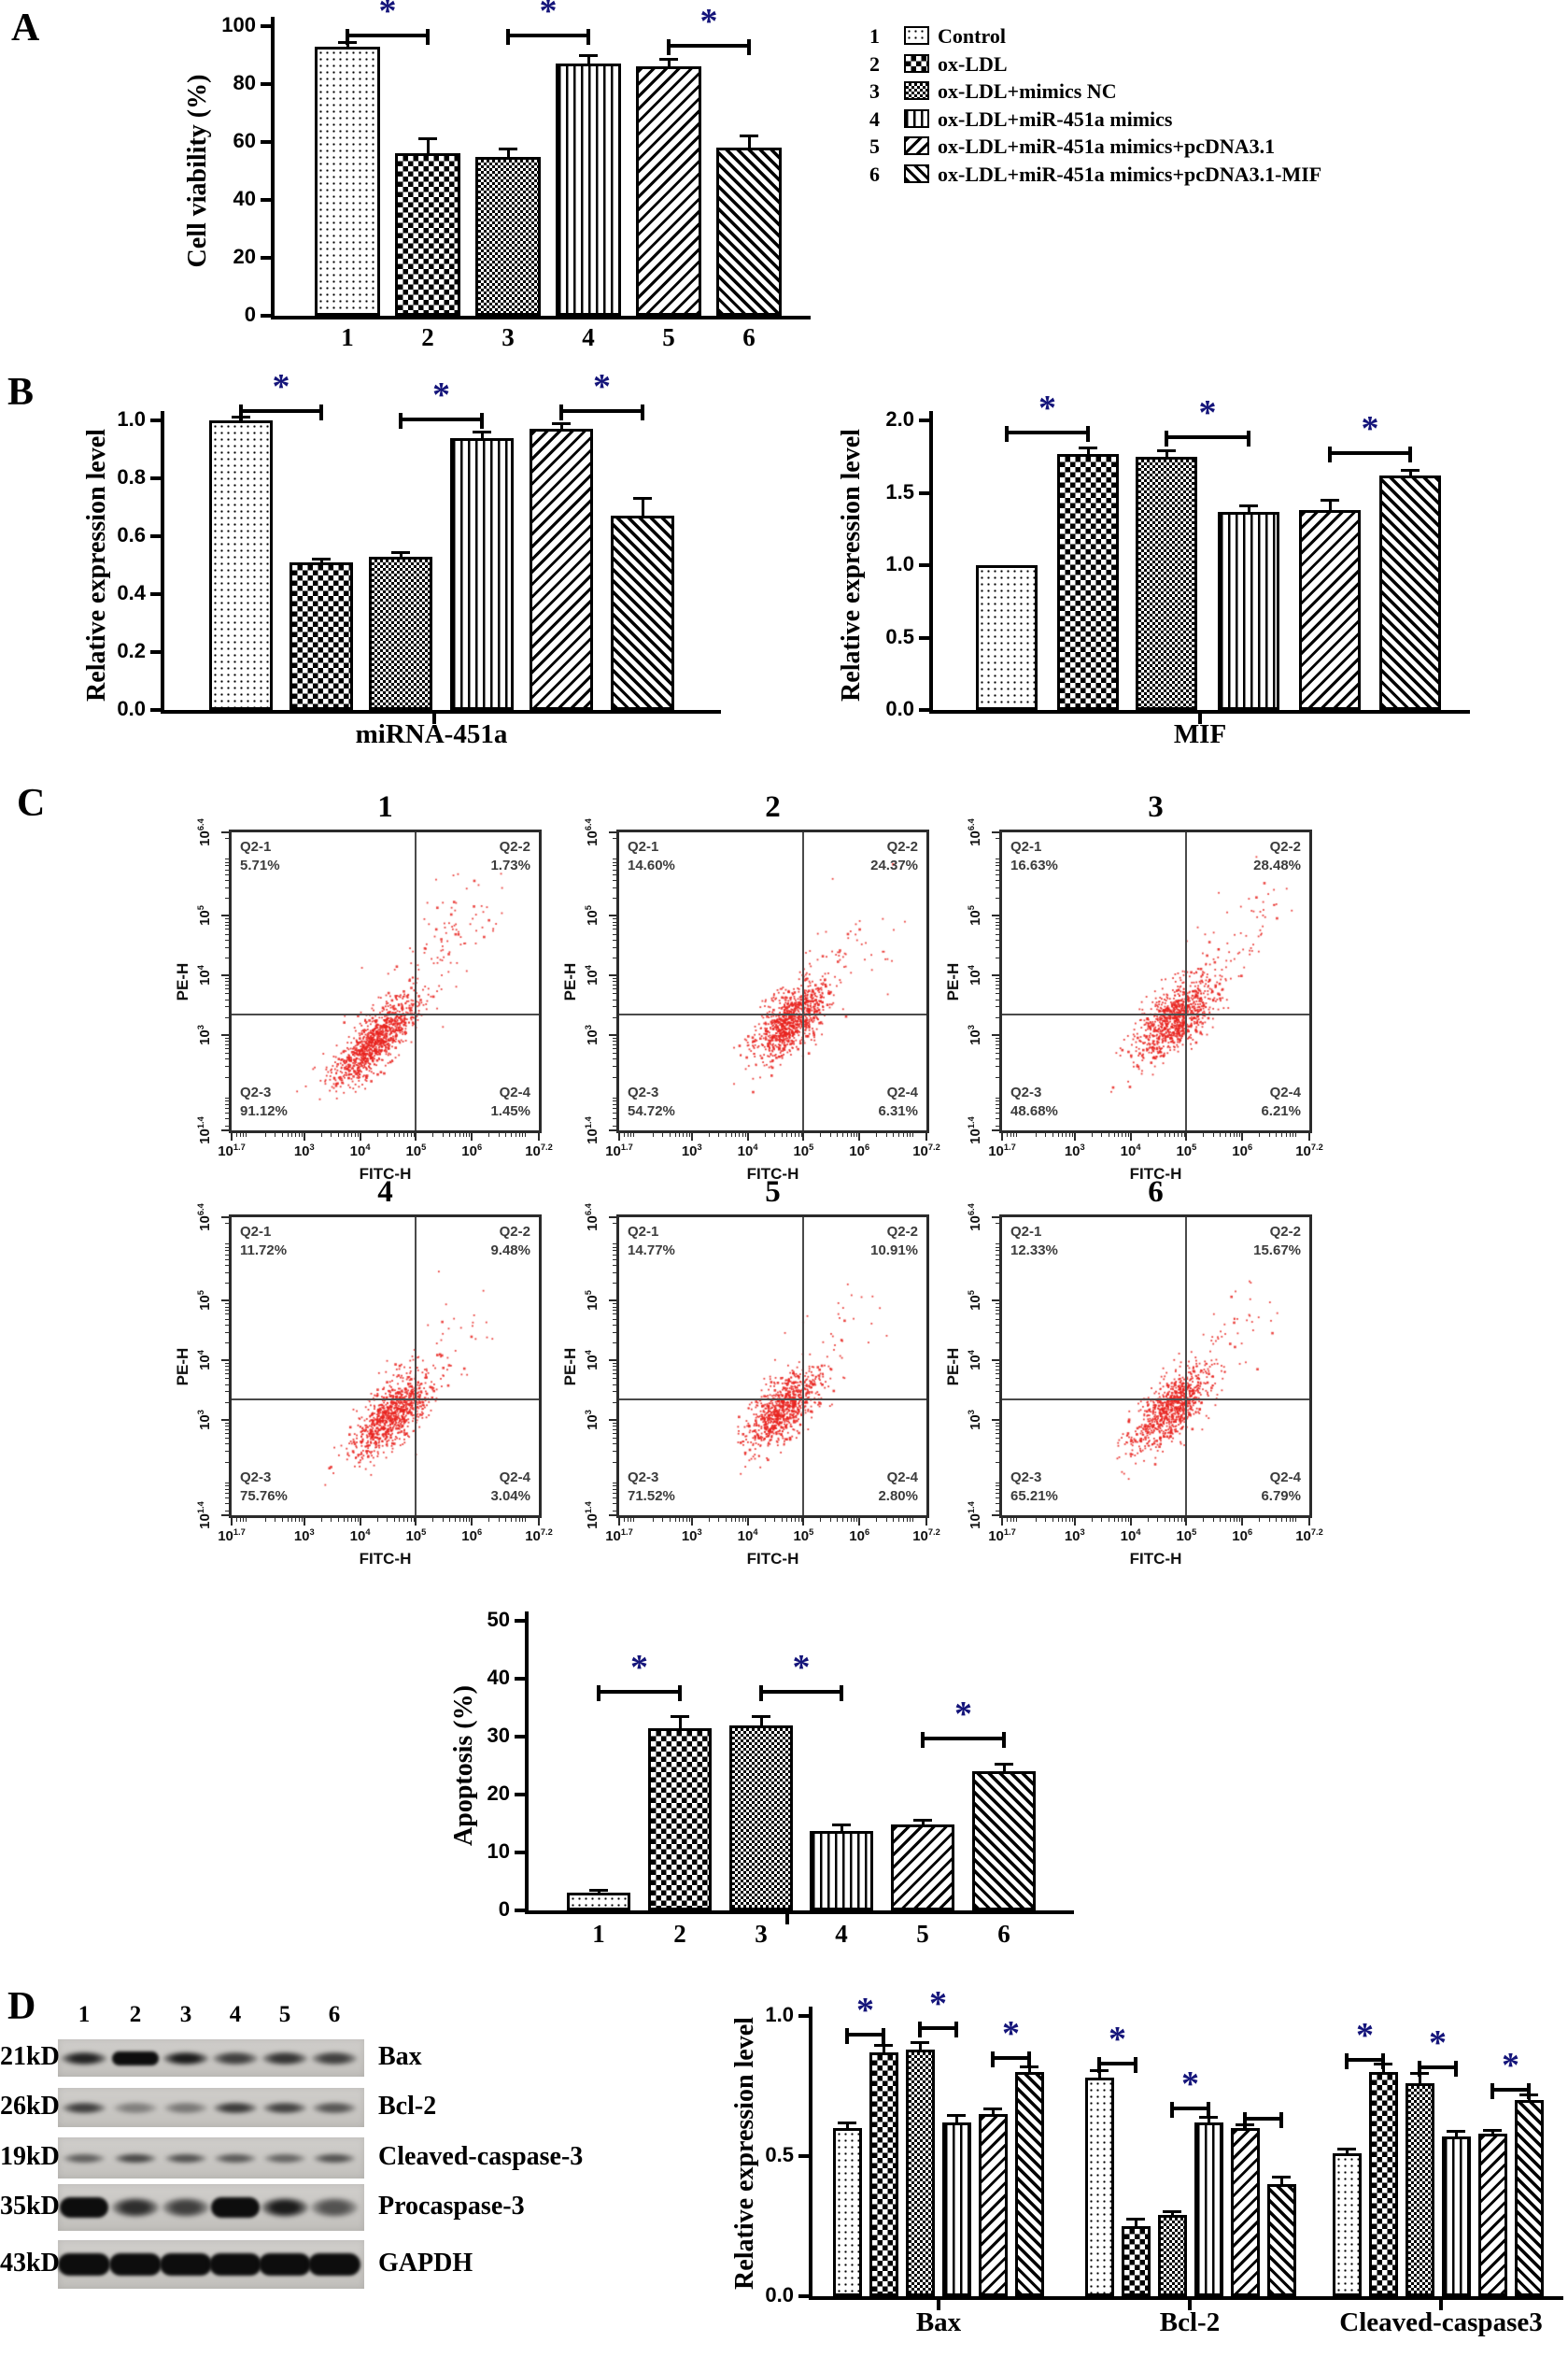 This screenshot has height=2356, width=1568. I want to click on flow-x-tick-label: 10⁵, so click(416, 1536).